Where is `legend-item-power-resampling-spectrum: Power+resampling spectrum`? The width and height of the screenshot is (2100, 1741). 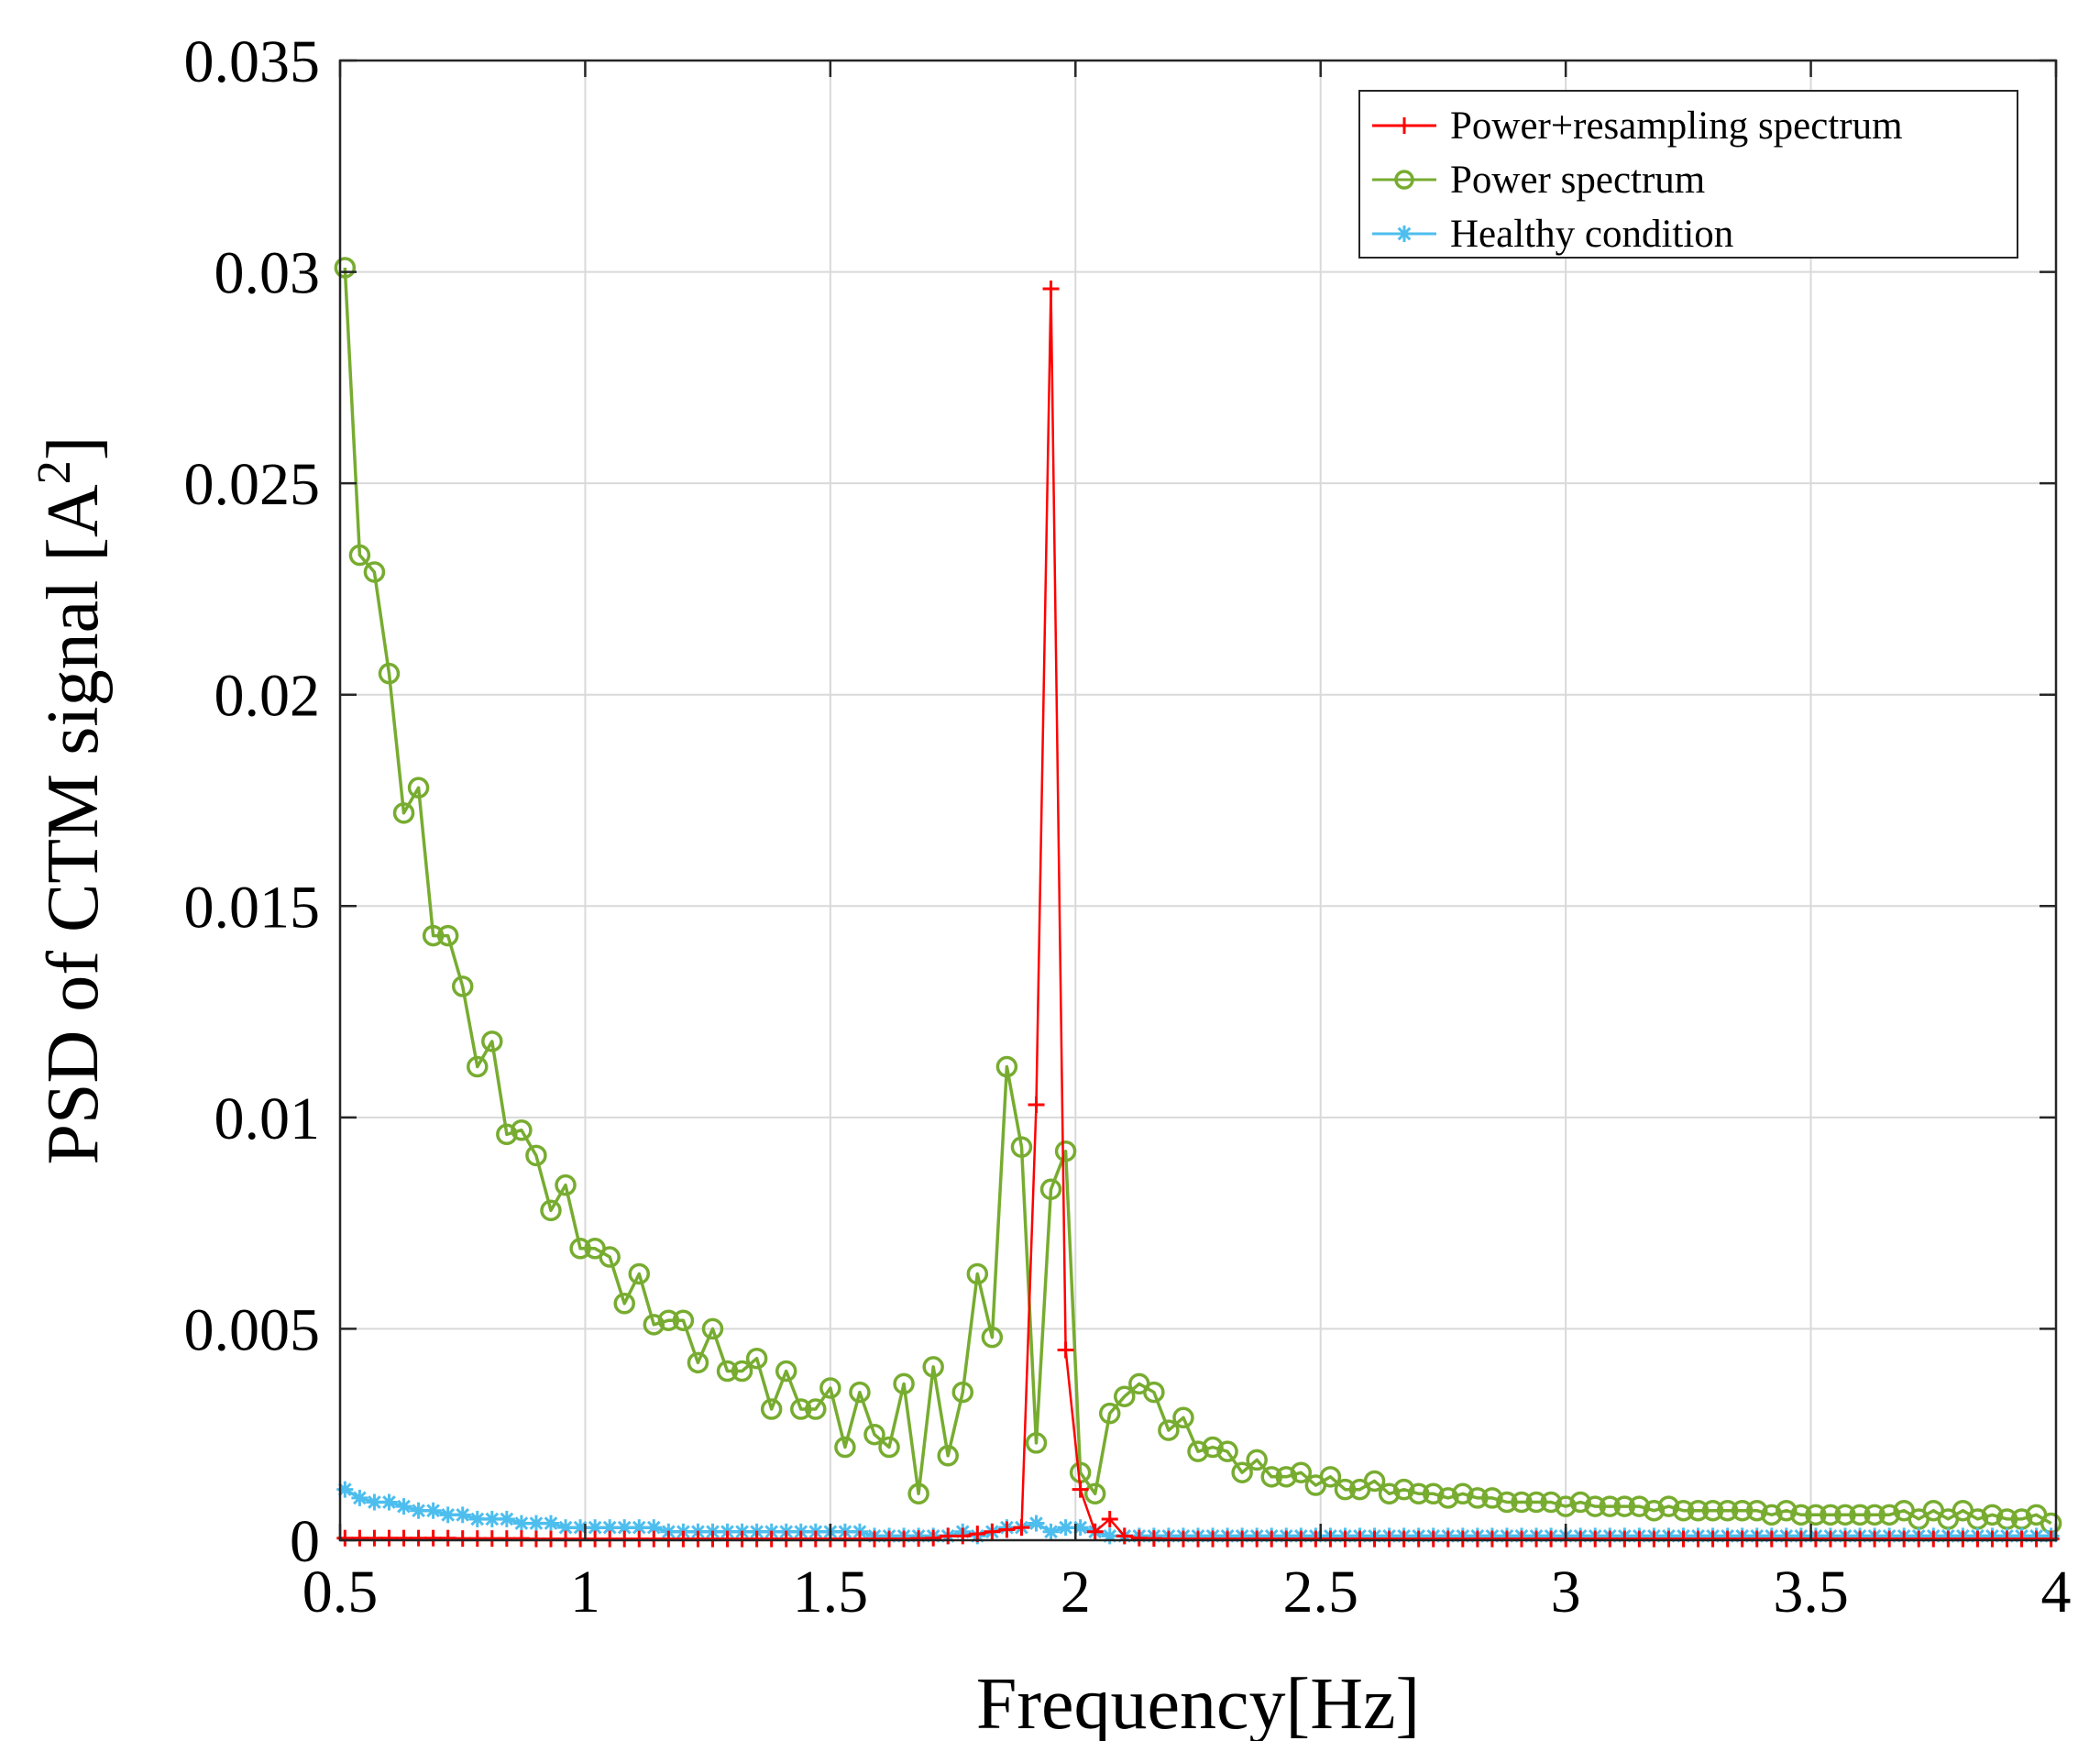 legend-item-power-resampling-spectrum: Power+resampling spectrum is located at coordinates (1637, 127).